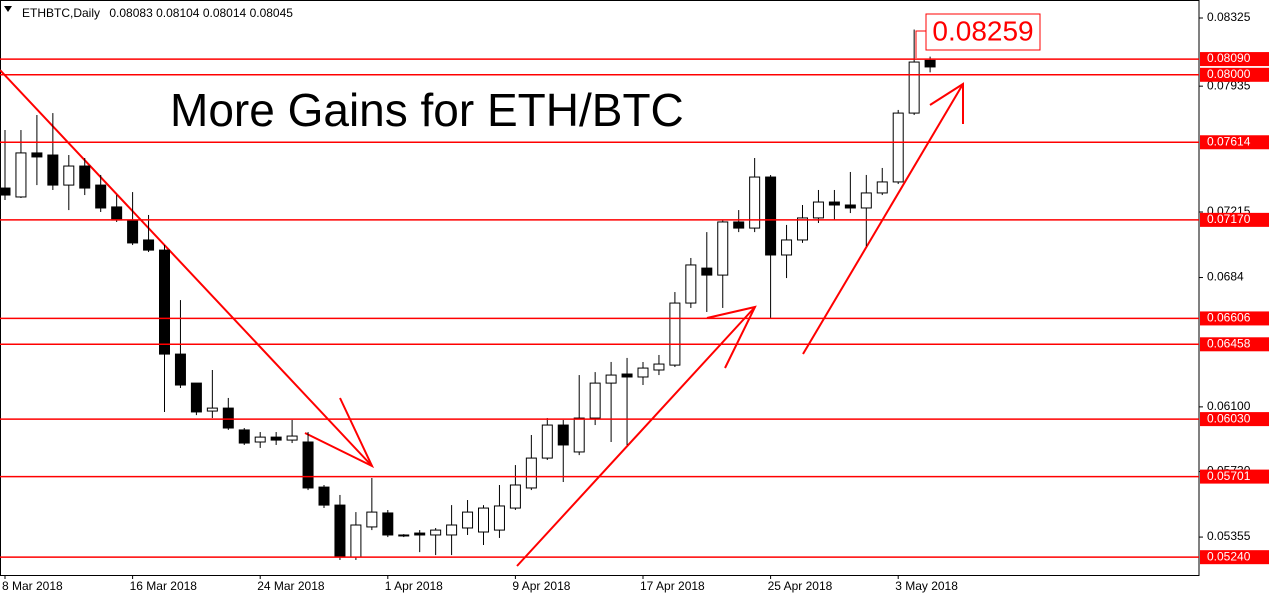 The image size is (1269, 600). Describe the element at coordinates (1229, 219) in the screenshot. I see `level-label: 0.07170` at that location.